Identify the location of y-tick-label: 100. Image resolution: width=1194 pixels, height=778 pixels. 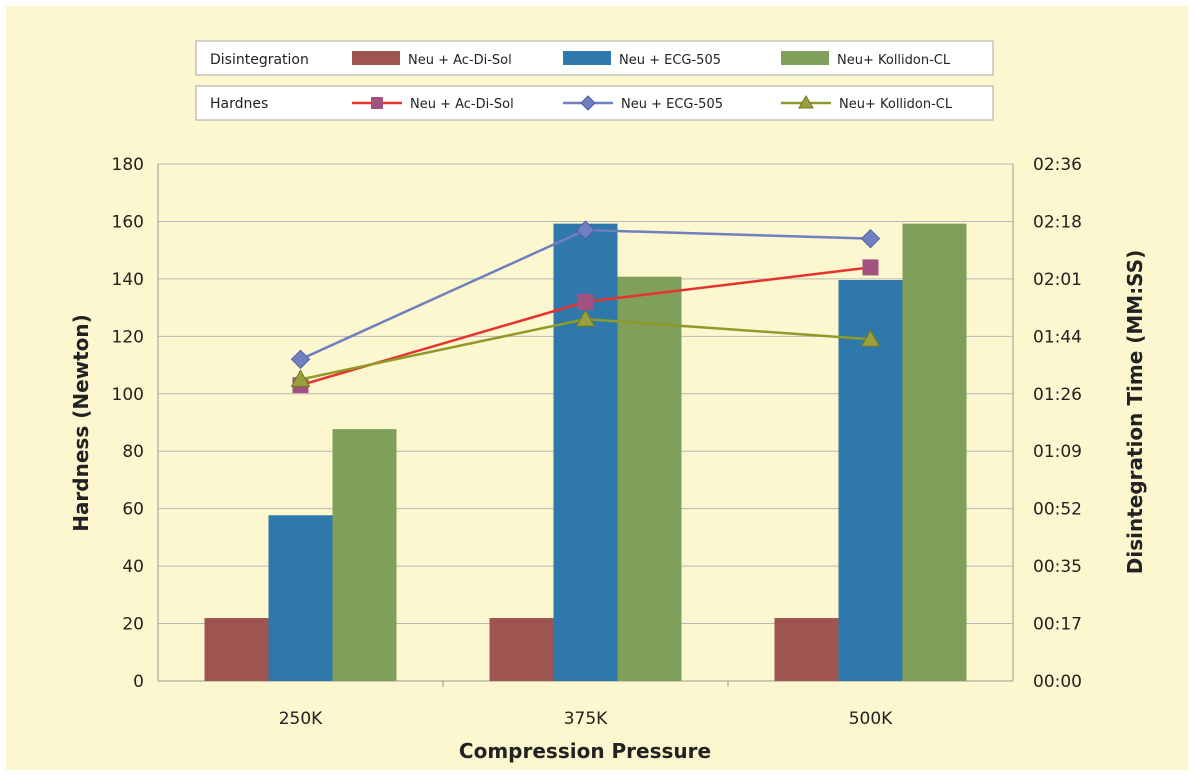
(128, 395).